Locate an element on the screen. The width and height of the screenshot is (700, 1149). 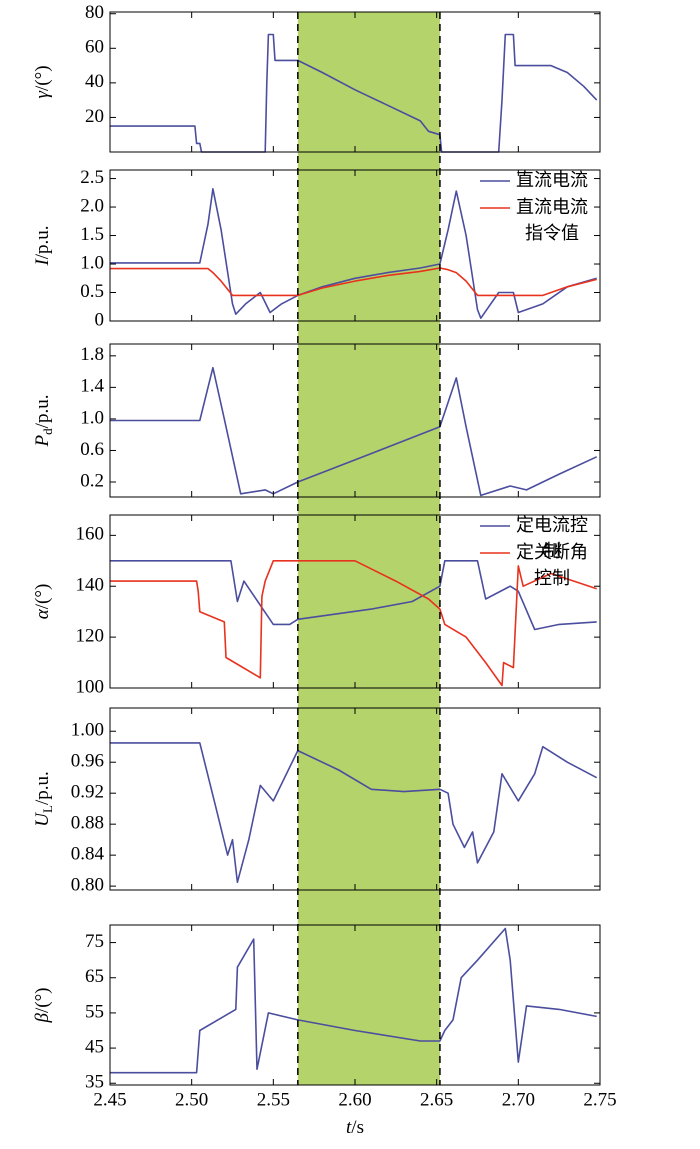
y-tick-label: 60 is located at coordinates (94, 47).